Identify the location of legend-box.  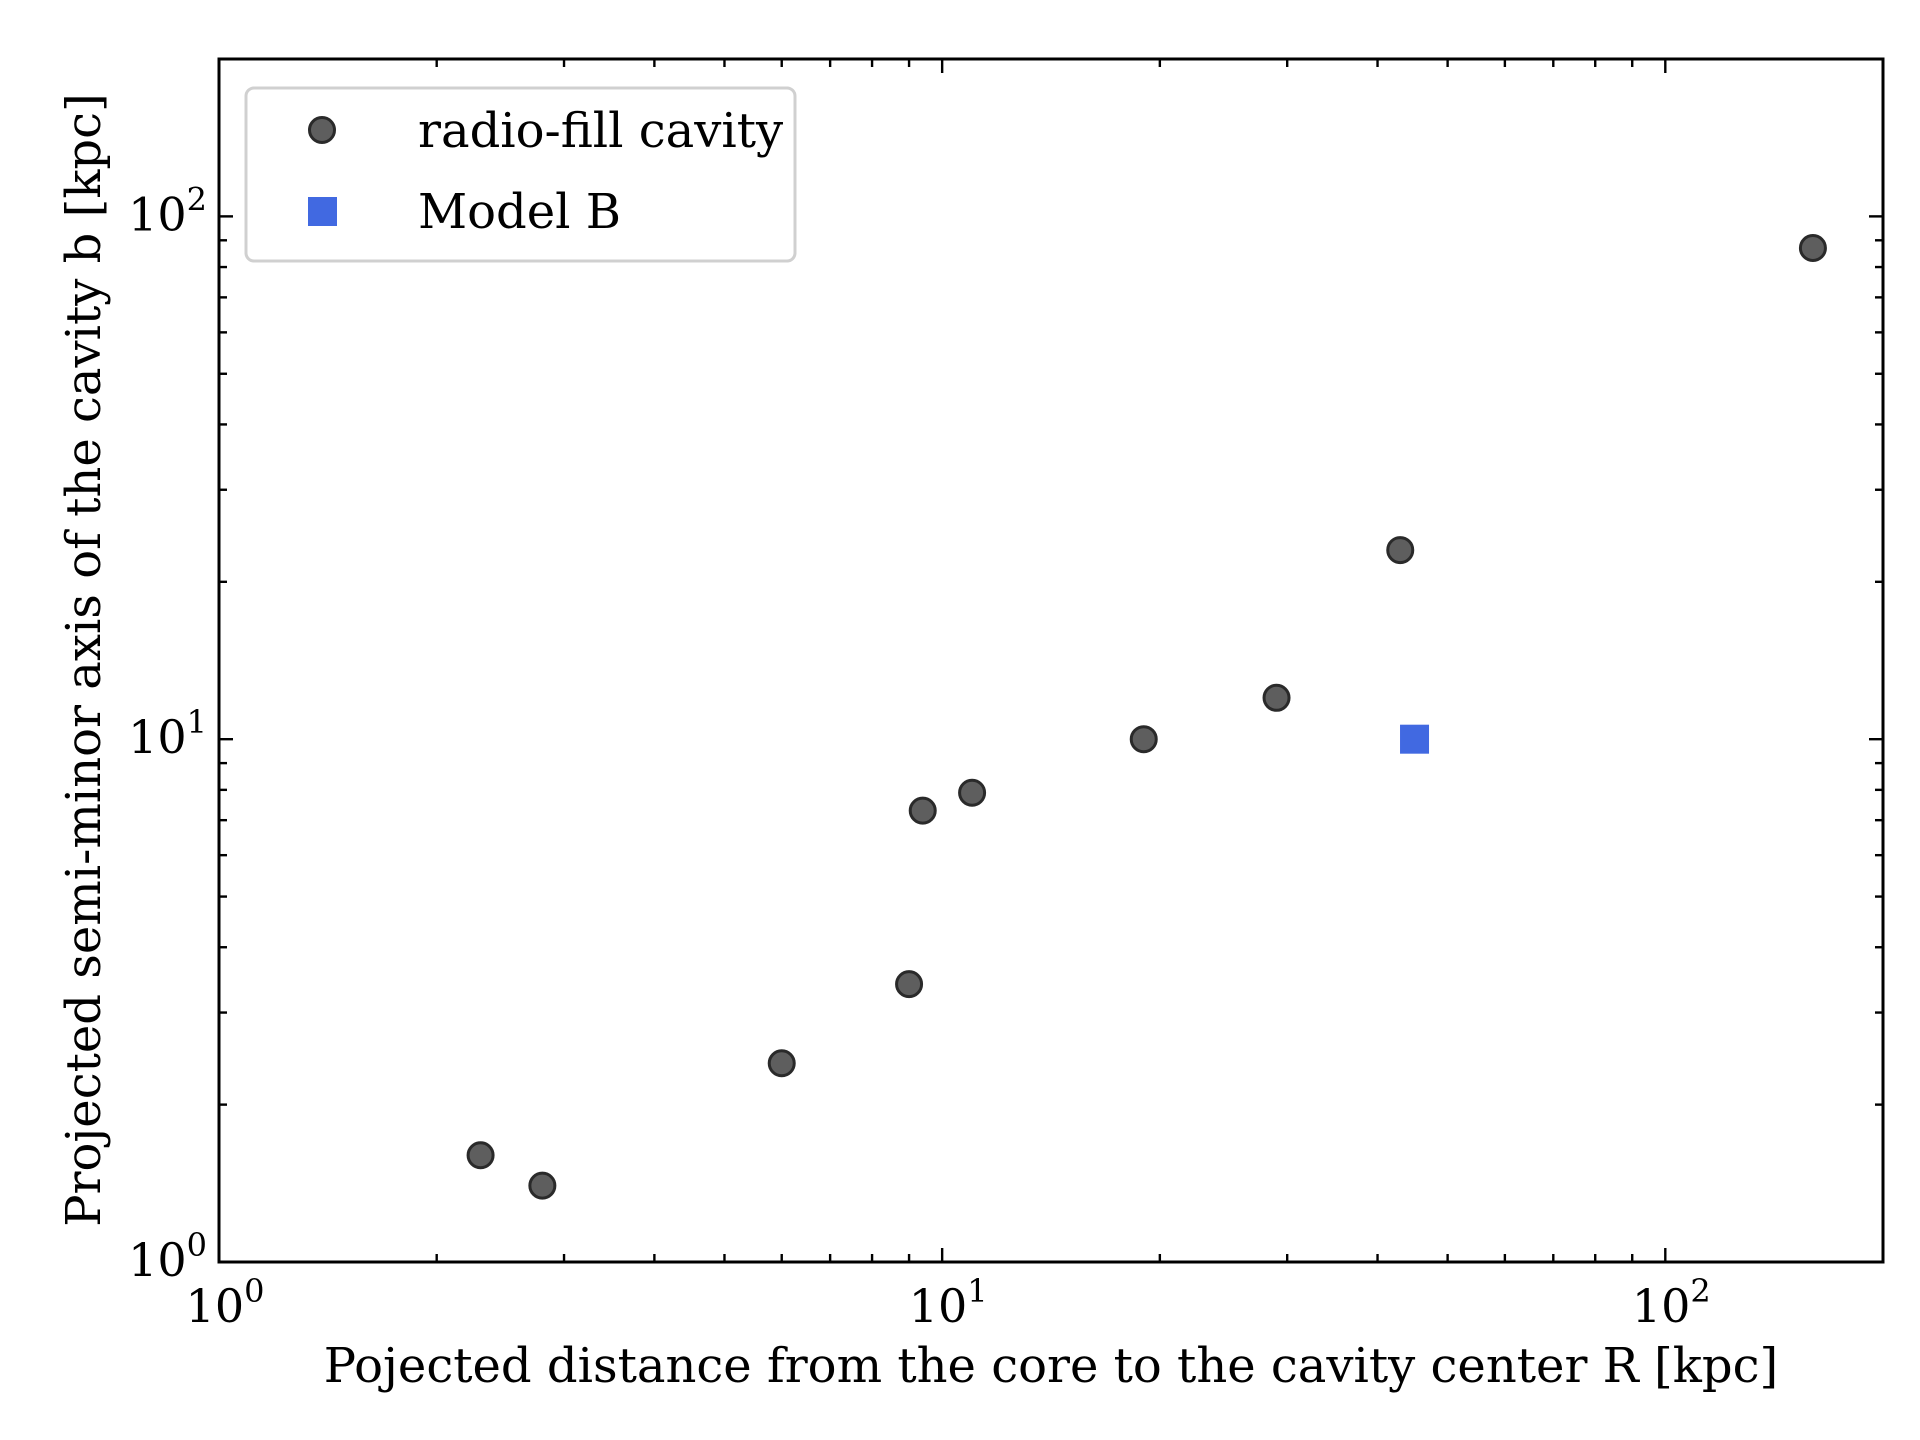
(520, 174).